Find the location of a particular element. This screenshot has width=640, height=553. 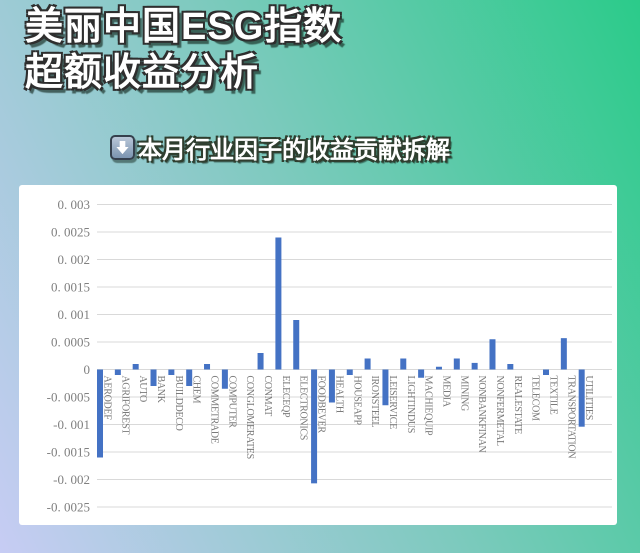

category-label-eleceqp: ELECEQP is located at coordinates (285, 397).